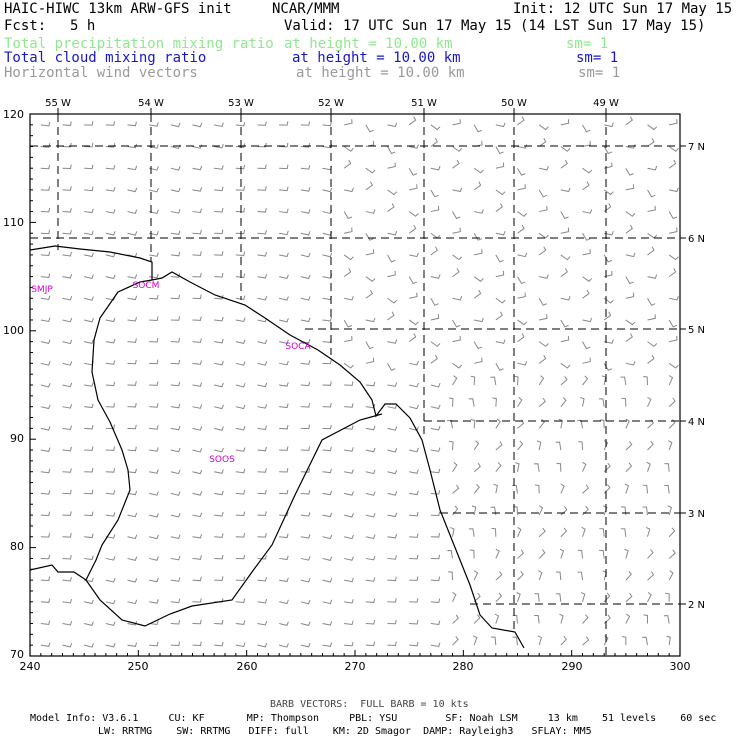  Describe the element at coordinates (13, 222) in the screenshot. I see `y-axis-110: 110` at that location.